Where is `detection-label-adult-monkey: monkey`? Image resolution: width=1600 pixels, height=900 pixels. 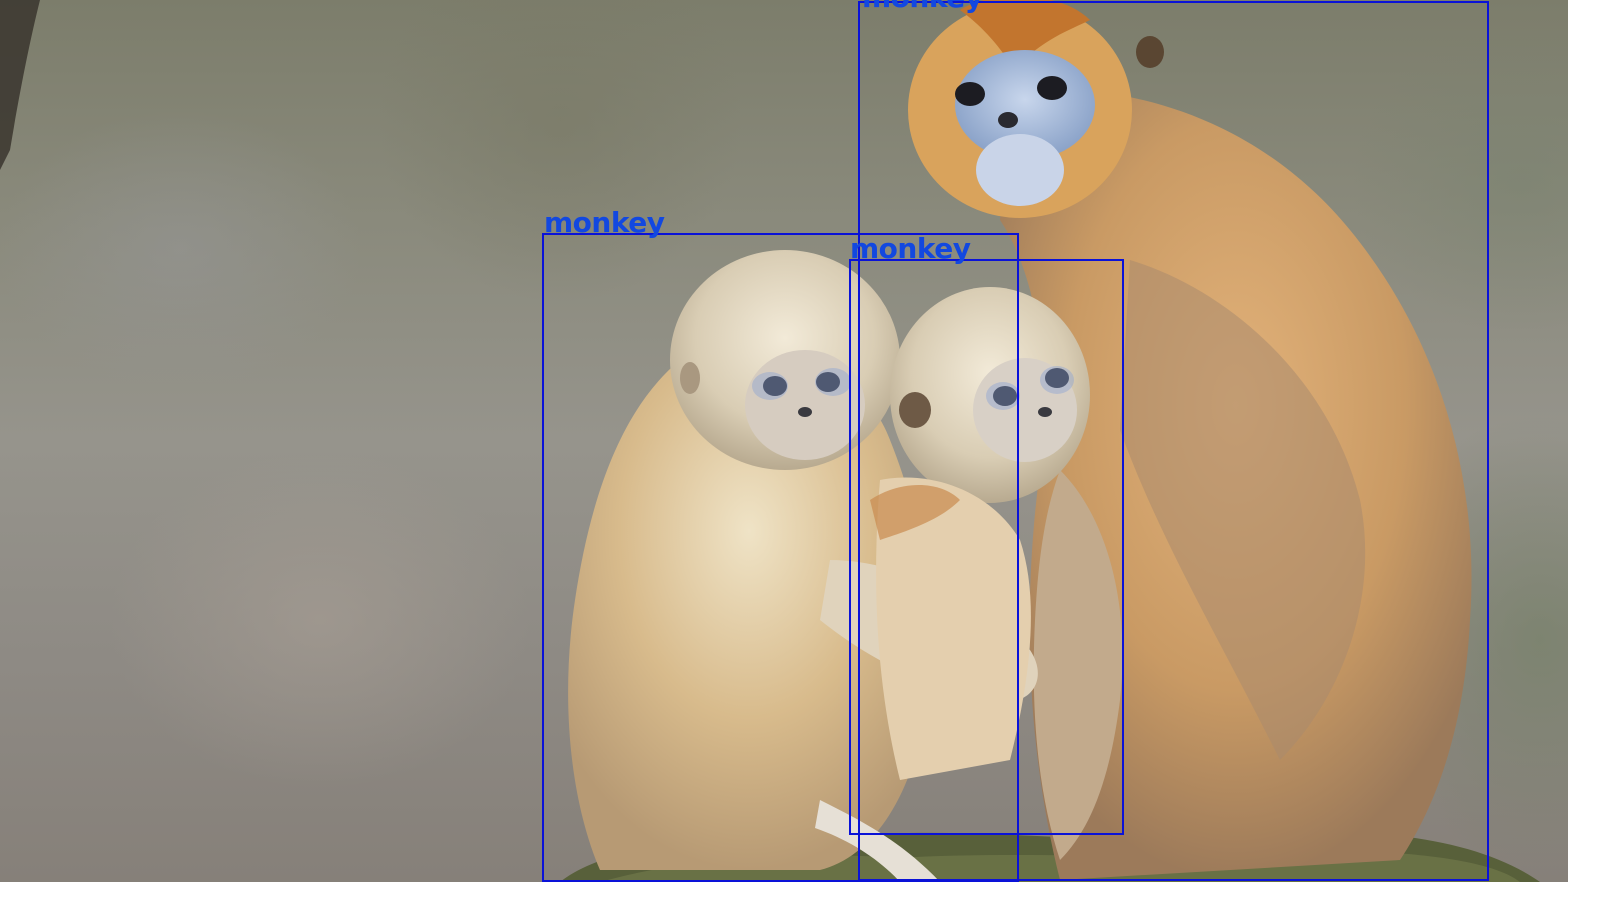 detection-label-adult-monkey: monkey is located at coordinates (922, 6).